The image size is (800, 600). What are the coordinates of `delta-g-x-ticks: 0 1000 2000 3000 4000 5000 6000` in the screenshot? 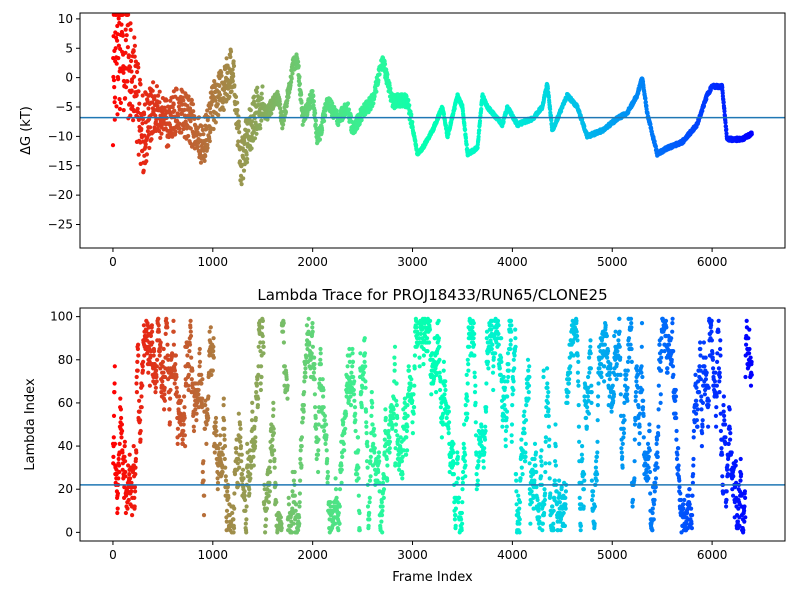 It's located at (418, 258).